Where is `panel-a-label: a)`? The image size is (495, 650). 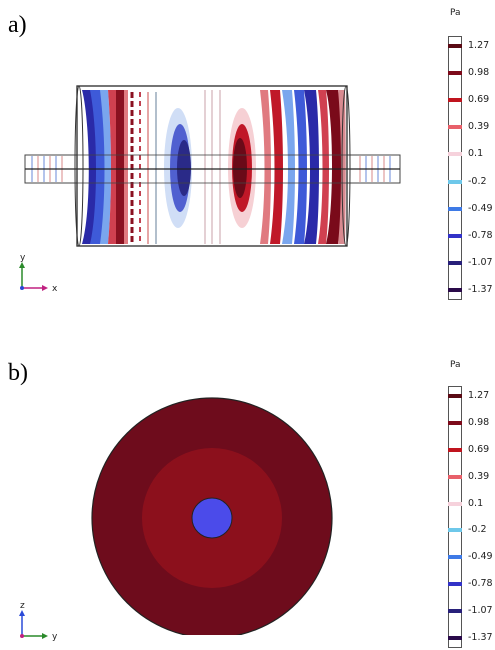
panel-a-label: a) is located at coordinates (17, 25).